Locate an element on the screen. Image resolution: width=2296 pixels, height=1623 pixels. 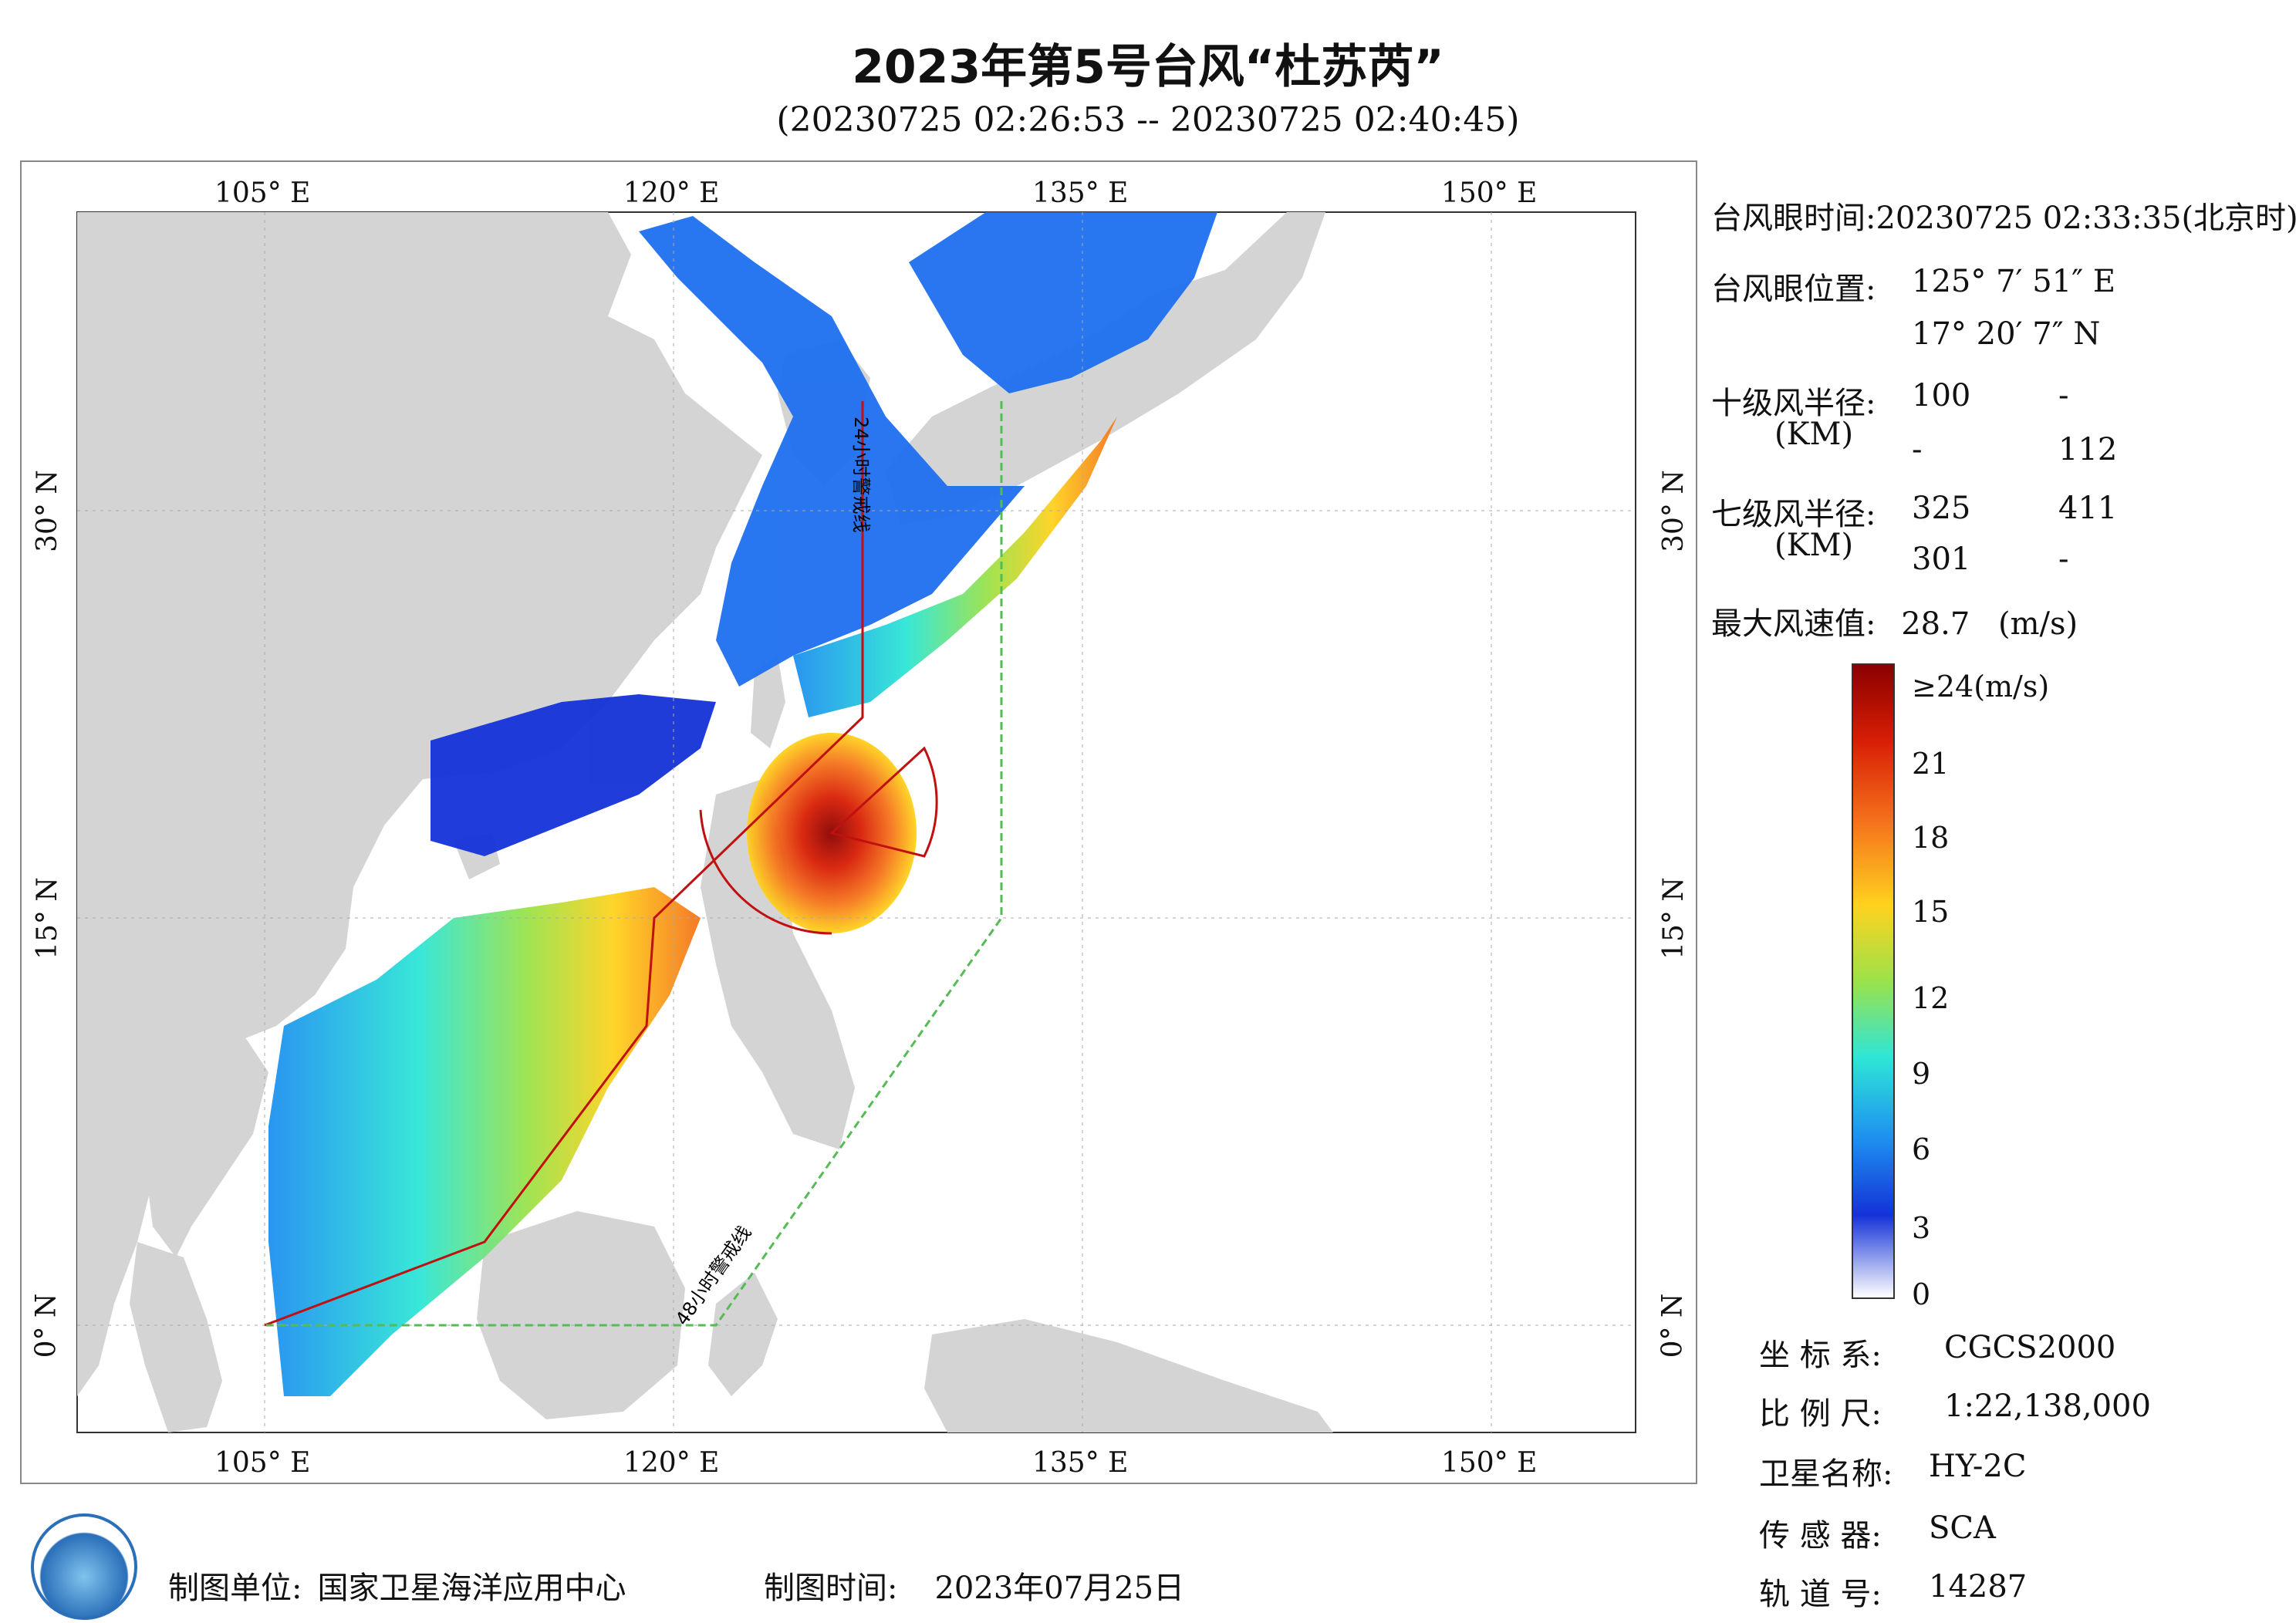
colorbar-label-3: 3 is located at coordinates (1921, 1228).